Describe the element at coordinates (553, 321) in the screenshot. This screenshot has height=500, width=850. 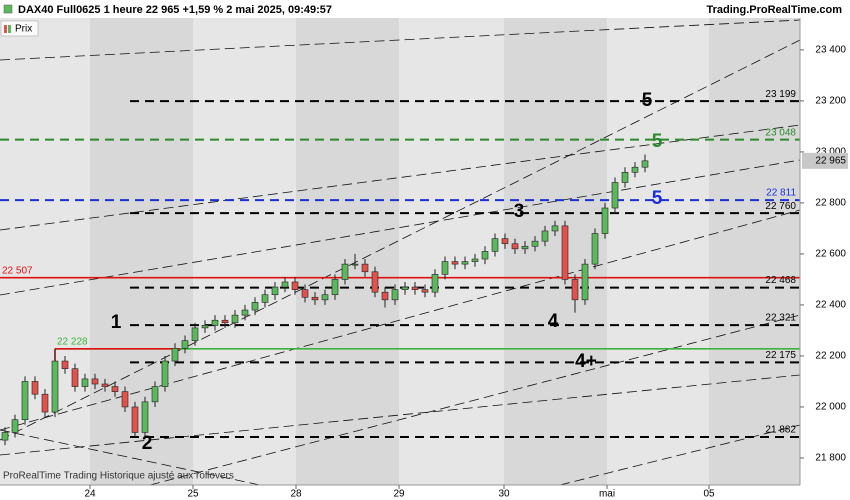
I see `wave-label: 4` at that location.